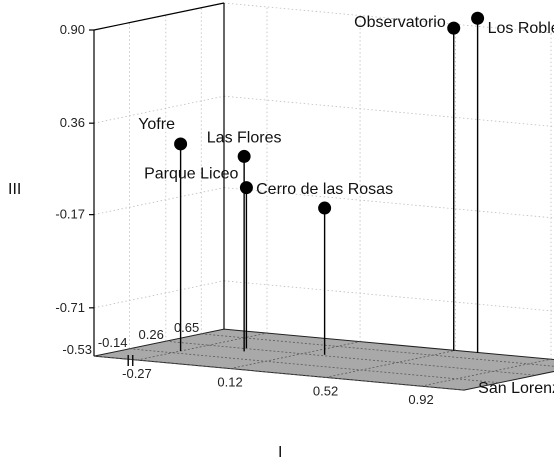 This screenshot has height=461, width=554. Describe the element at coordinates (151, 334) in the screenshot. I see `y-tick-label: 0.26` at that location.